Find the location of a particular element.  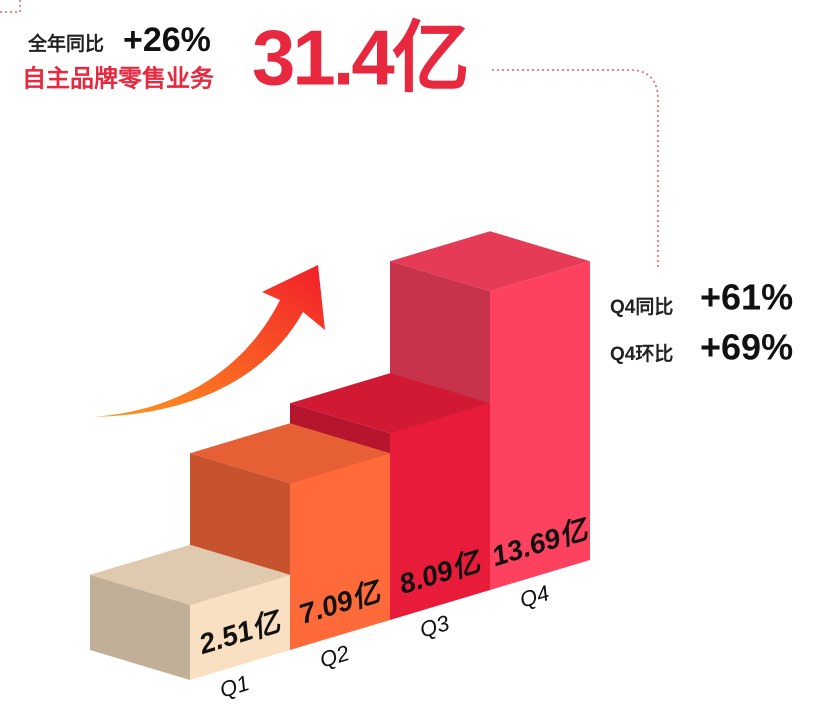

annotation: +61% is located at coordinates (746, 297).